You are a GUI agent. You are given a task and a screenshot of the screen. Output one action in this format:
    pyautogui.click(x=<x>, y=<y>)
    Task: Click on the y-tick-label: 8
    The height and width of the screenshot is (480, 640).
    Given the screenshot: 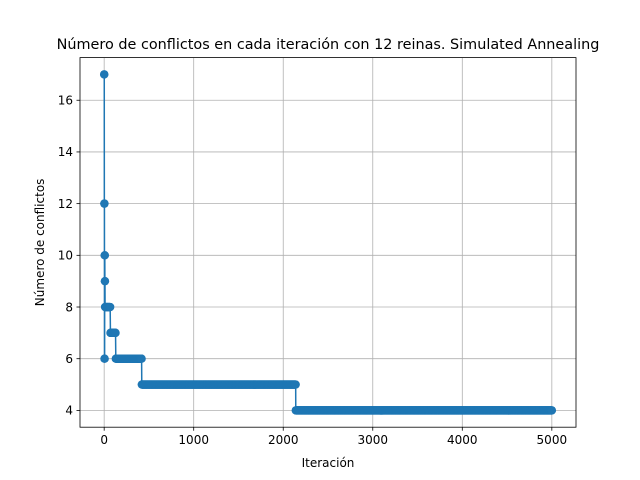 What is the action you would take?
    pyautogui.click(x=69, y=307)
    